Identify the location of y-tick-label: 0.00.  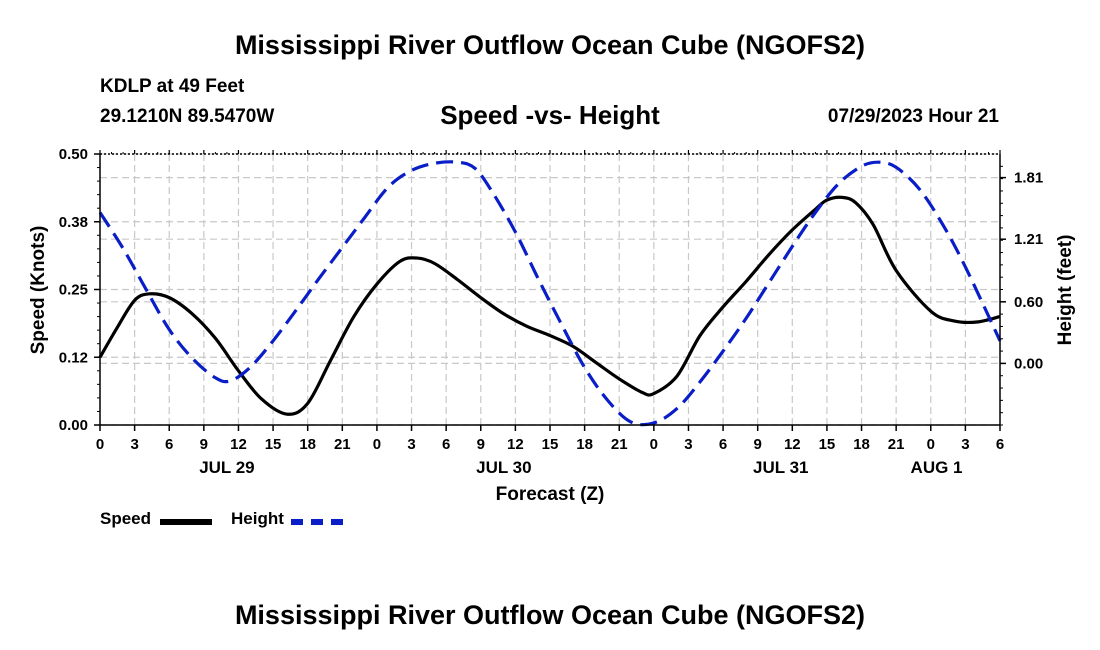
(73, 425).